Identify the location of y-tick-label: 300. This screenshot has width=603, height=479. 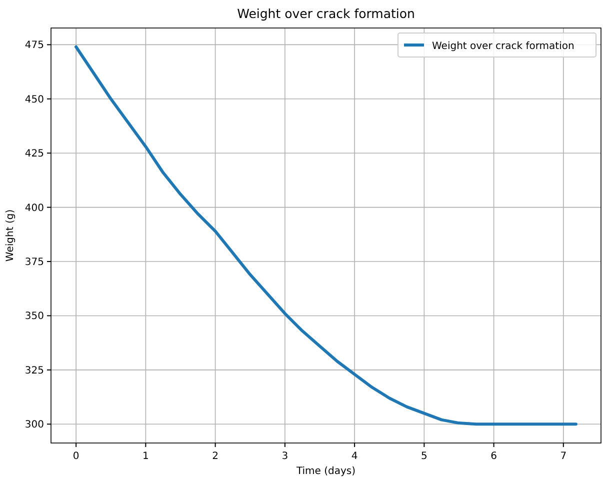
(34, 425).